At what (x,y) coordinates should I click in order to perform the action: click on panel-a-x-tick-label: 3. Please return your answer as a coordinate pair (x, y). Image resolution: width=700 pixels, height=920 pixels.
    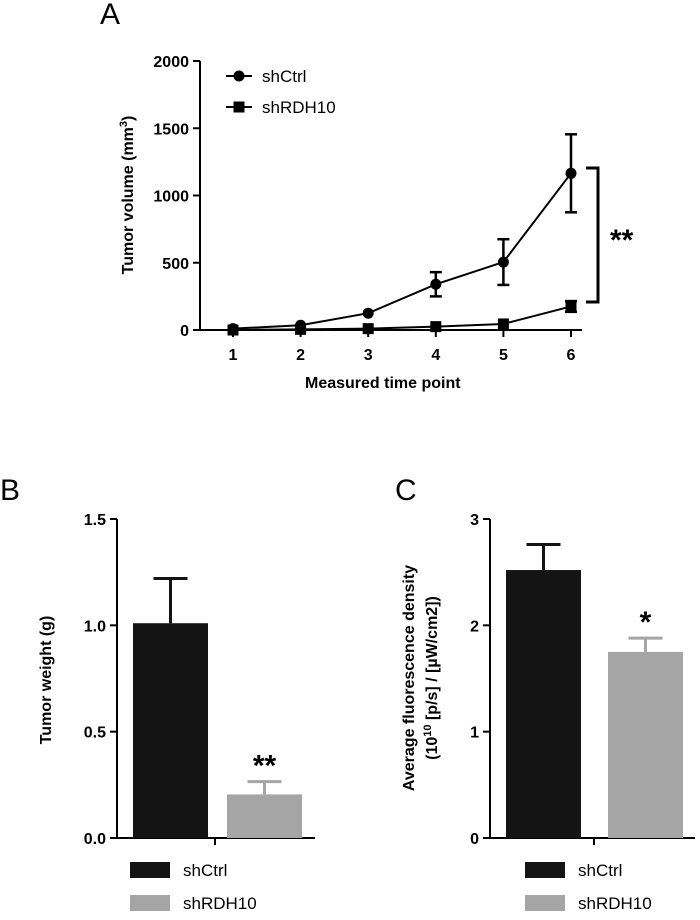
    Looking at the image, I should click on (368, 355).